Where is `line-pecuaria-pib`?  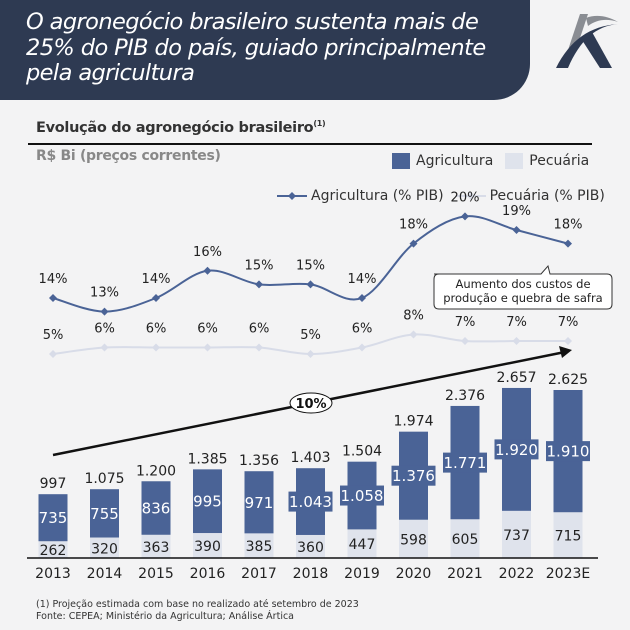
line-pecuaria-pib is located at coordinates (310, 344).